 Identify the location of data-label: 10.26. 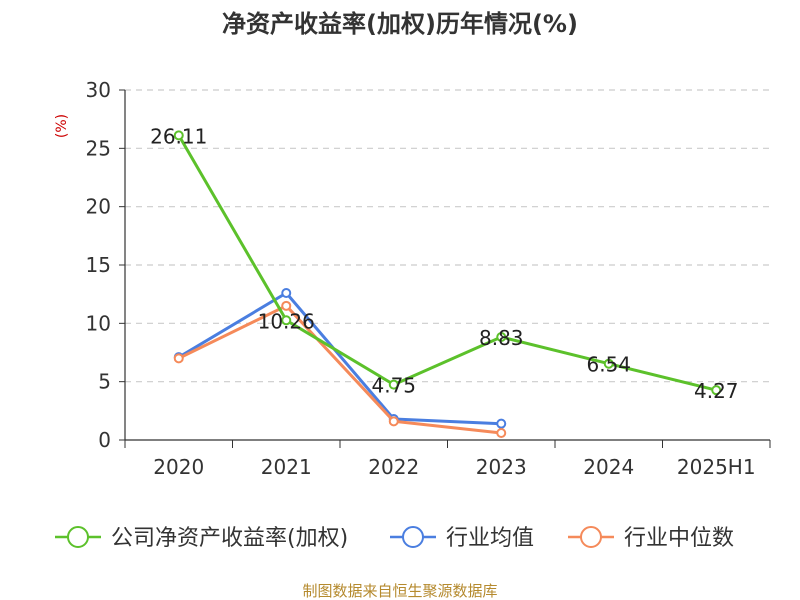
(286, 321).